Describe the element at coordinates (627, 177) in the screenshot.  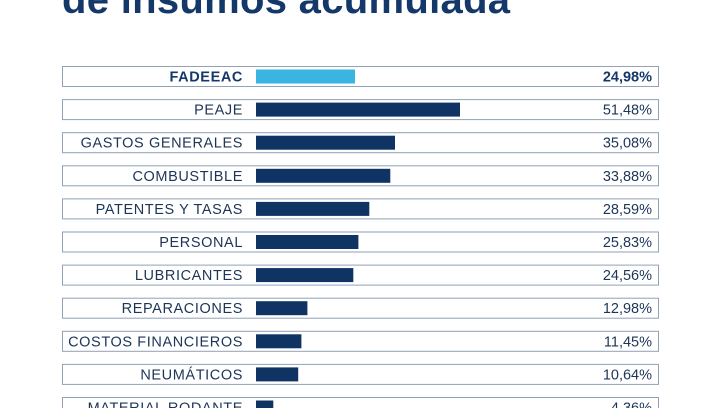
I see `value-label: 33,88%` at that location.